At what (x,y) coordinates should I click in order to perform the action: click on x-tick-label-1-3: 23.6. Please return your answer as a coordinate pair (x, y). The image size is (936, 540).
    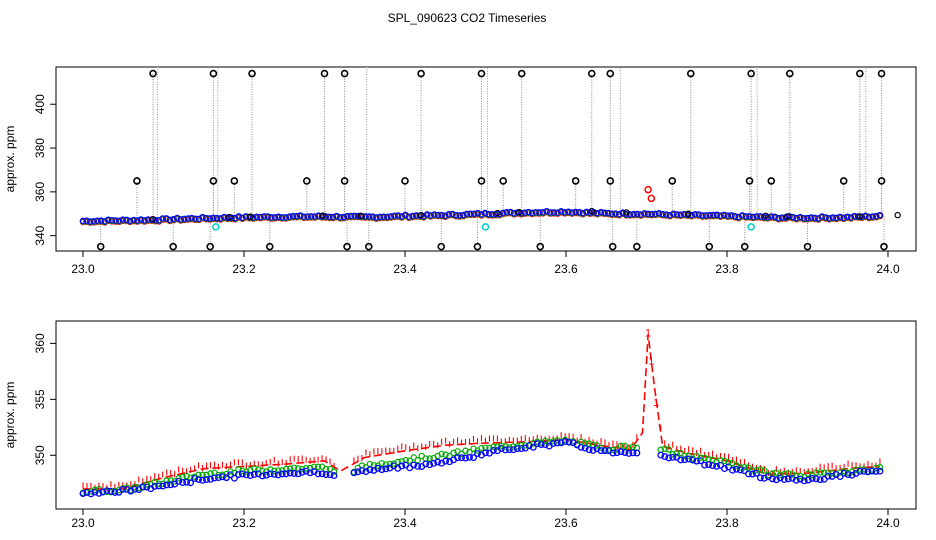
    Looking at the image, I should click on (566, 523).